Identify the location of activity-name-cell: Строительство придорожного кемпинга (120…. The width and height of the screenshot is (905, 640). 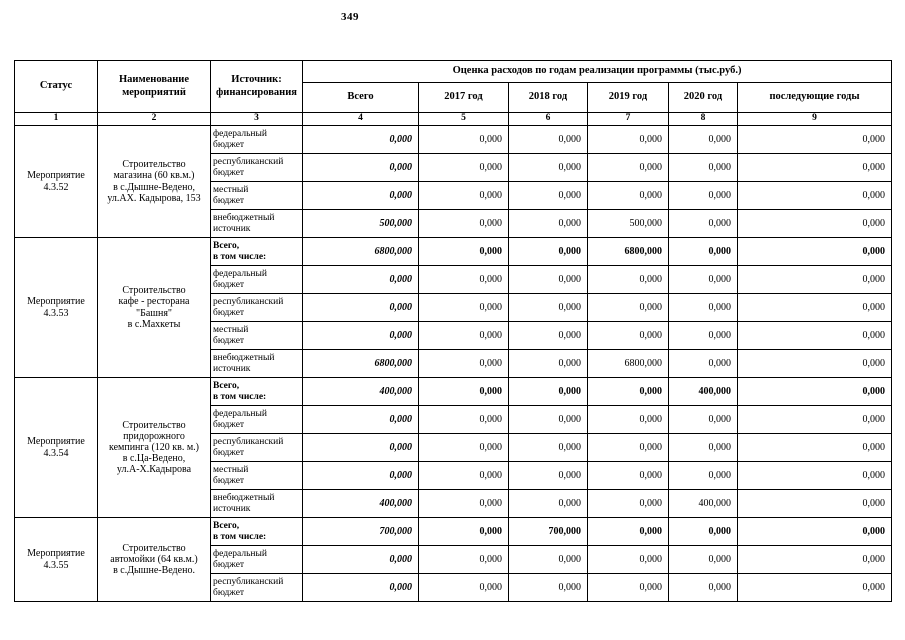
(154, 447).